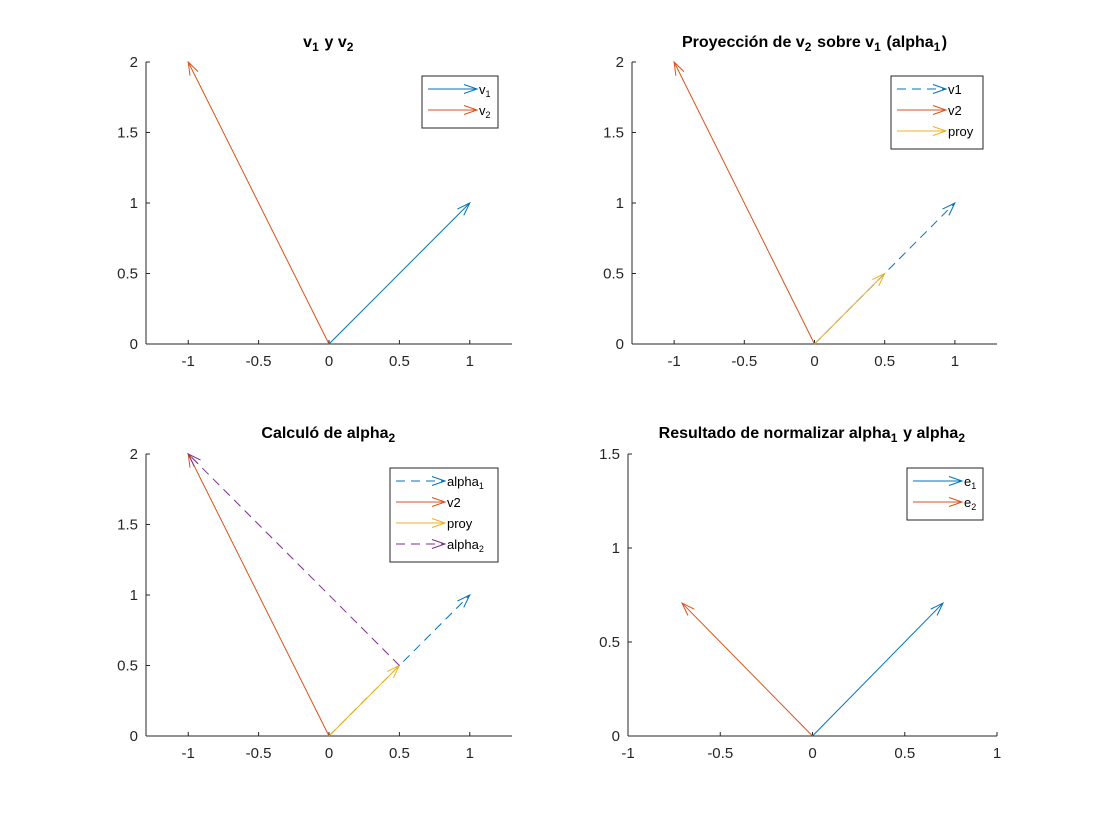  I want to click on subplot-title: Resultado de normalizar alpha1 y alpha2, so click(813, 435).